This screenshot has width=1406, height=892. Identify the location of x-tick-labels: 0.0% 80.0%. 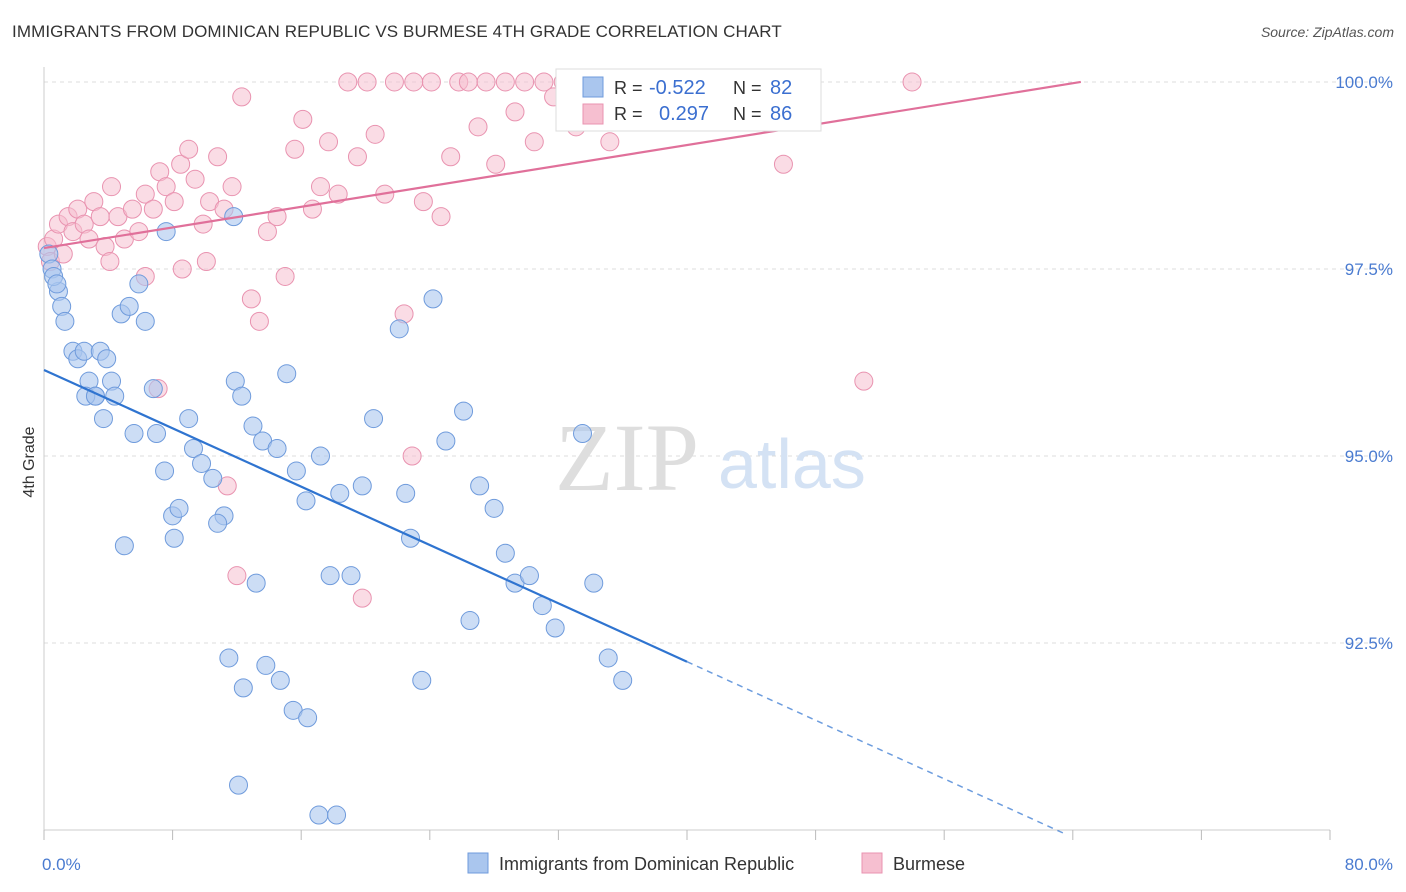
(717, 864).